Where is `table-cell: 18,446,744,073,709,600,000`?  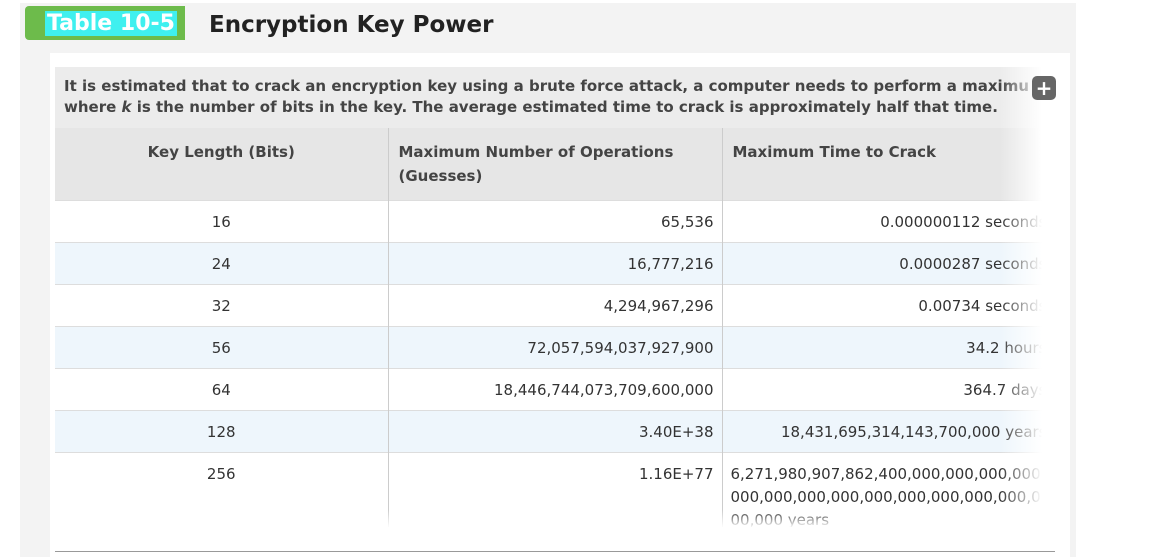
table-cell: 18,446,744,073,709,600,000 is located at coordinates (555, 389).